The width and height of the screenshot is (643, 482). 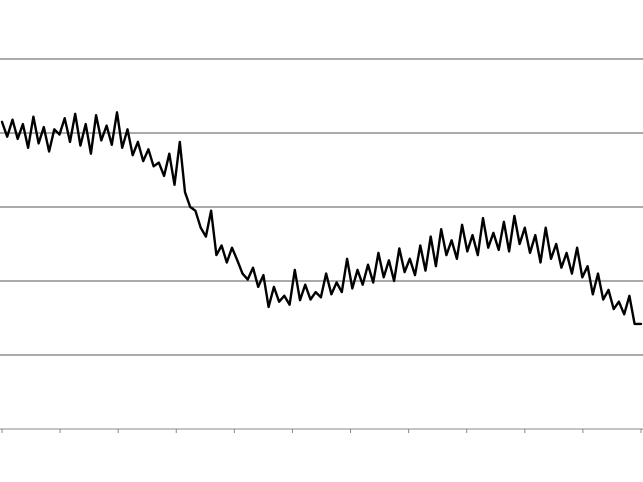 I want to click on x-axis, so click(x=321, y=430).